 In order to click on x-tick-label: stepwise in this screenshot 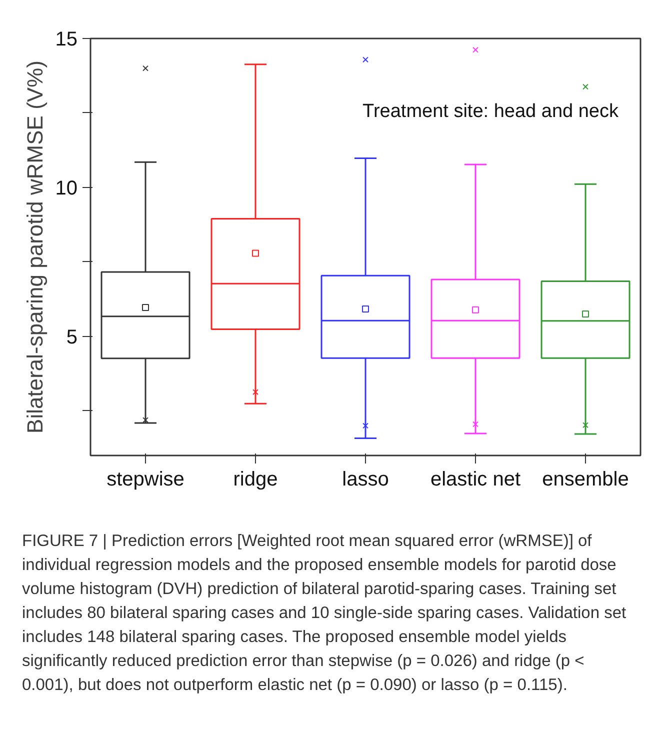, I will do `click(145, 479)`.